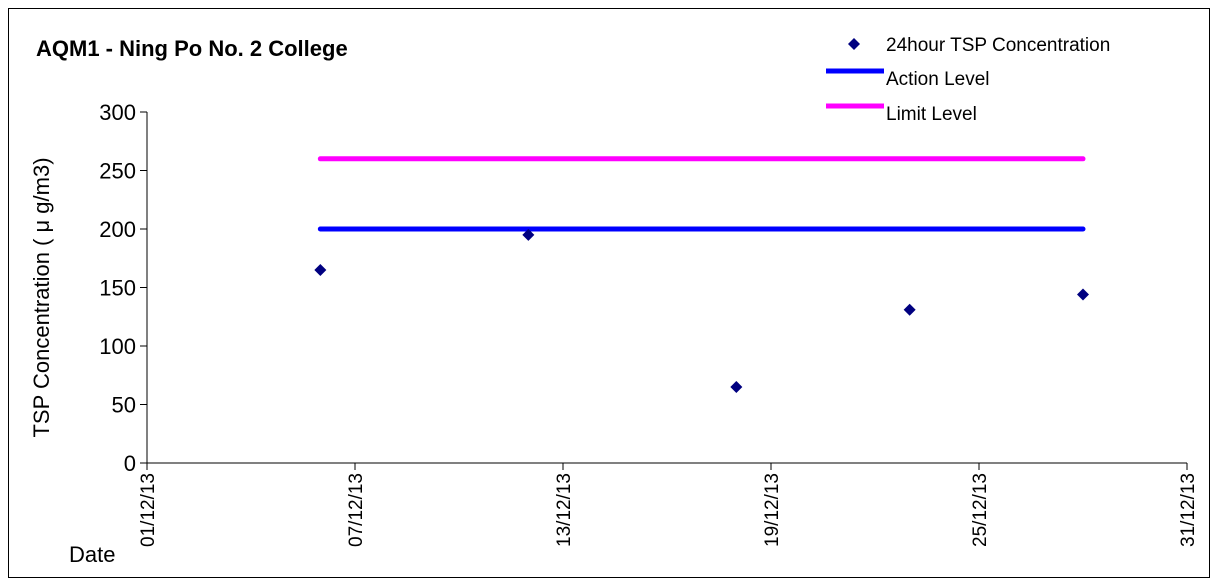  What do you see at coordinates (117, 346) in the screenshot?
I see `y-tick-label: 100` at bounding box center [117, 346].